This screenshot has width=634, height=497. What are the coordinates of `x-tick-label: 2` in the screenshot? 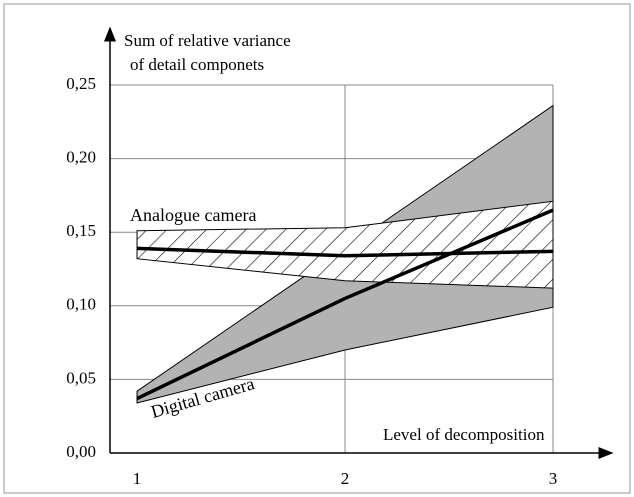 It's located at (345, 478).